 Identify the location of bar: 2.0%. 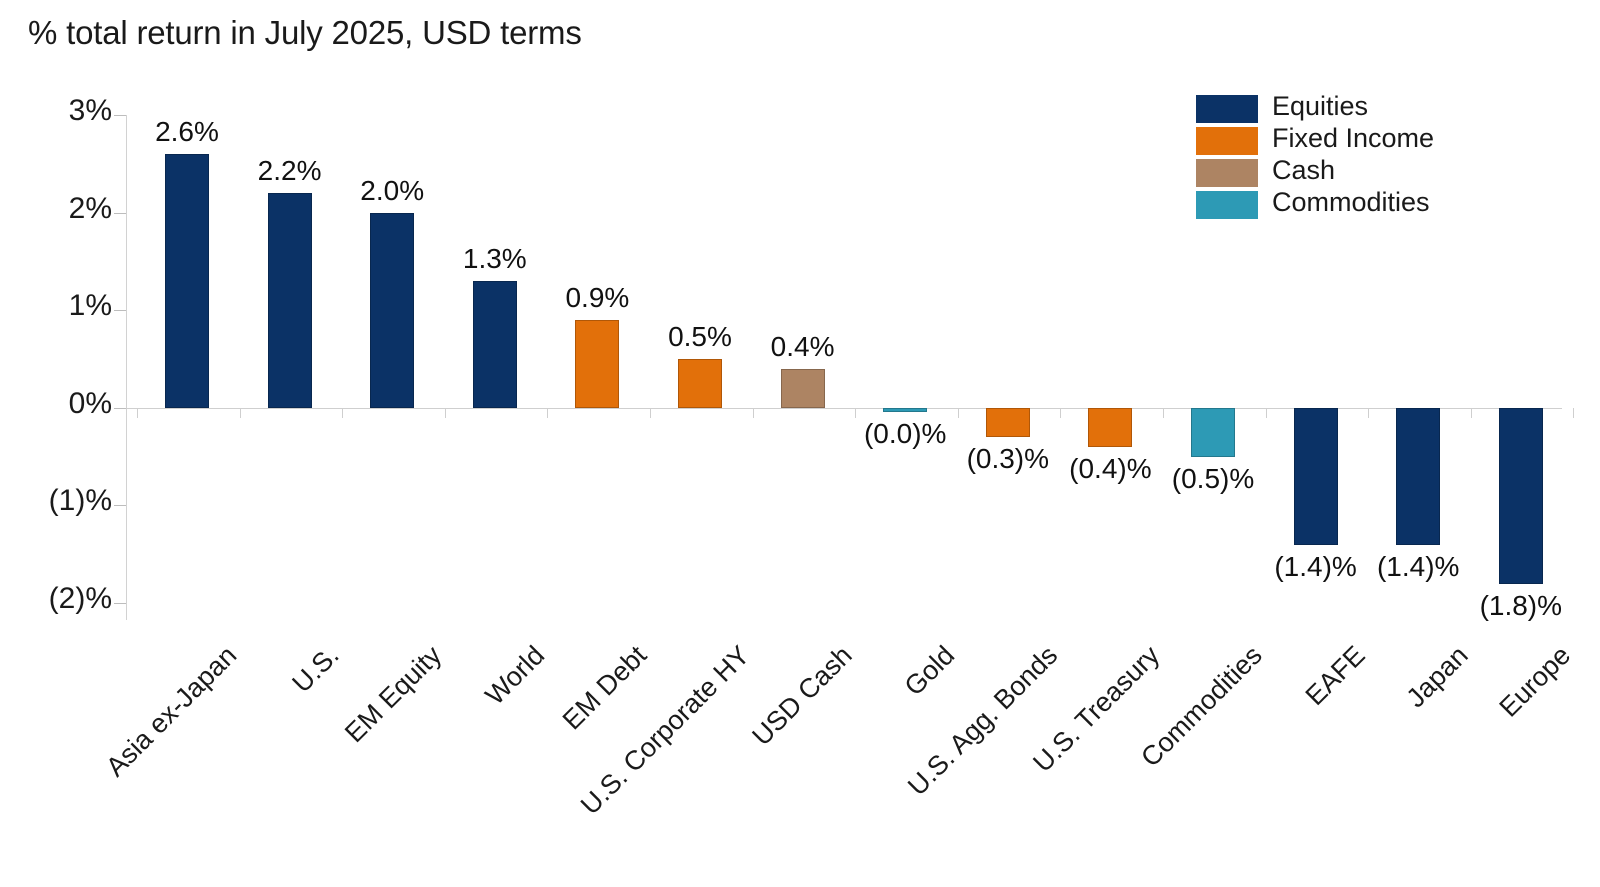
(392, 367).